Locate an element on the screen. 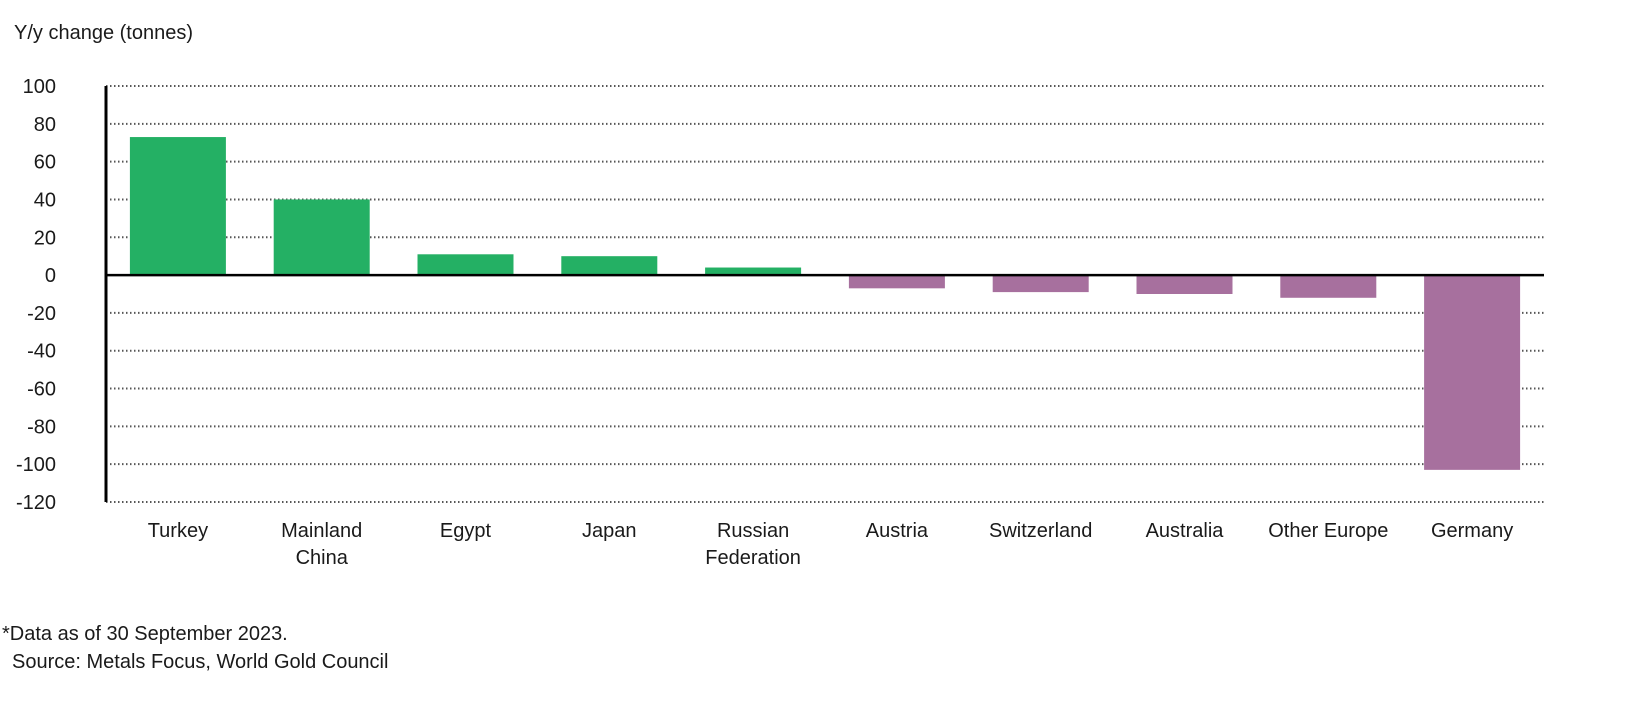  footnote-date: *Data as of 30 September 2023. is located at coordinates (145, 634).